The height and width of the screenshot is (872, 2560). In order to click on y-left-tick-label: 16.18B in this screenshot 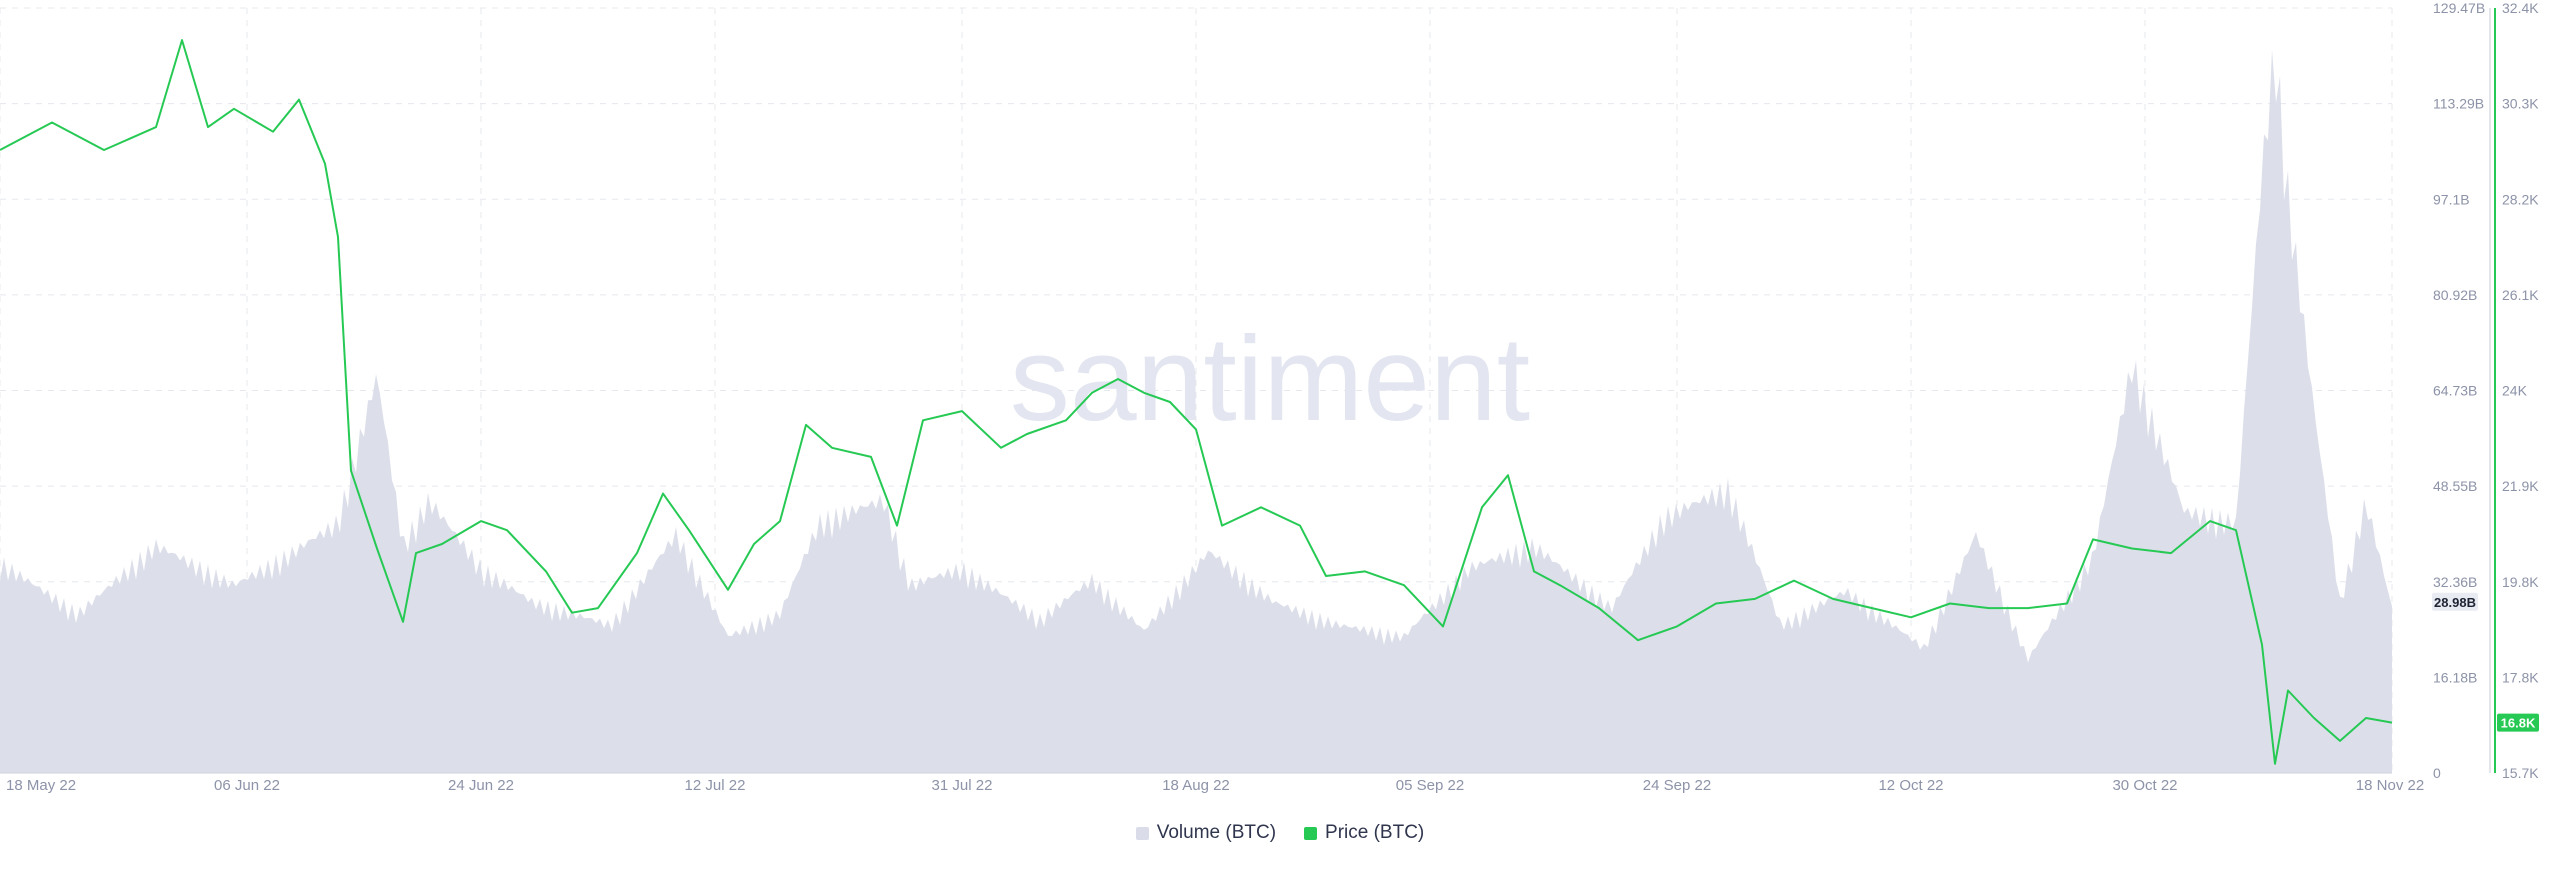, I will do `click(2455, 677)`.